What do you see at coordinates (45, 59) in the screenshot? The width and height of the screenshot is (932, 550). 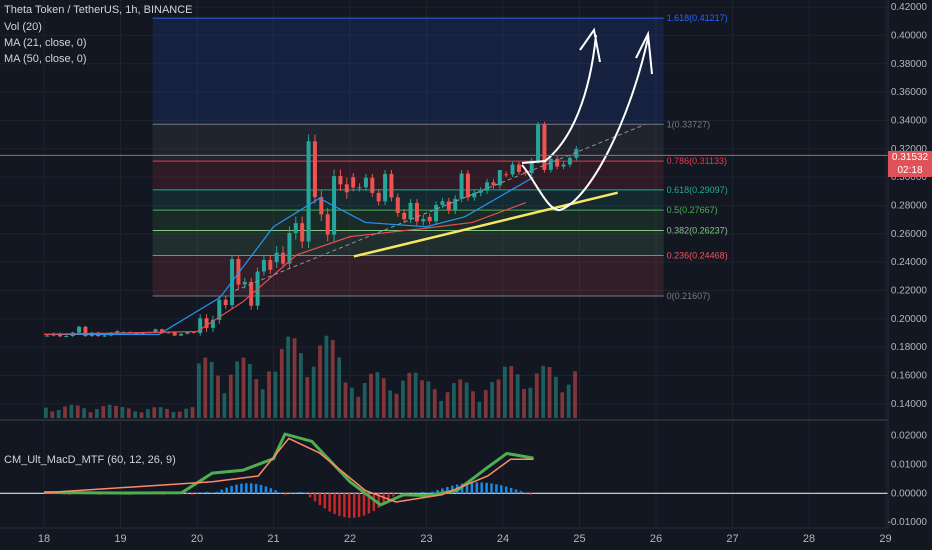 I see `legend-ma50: MA (50, close, 0)` at bounding box center [45, 59].